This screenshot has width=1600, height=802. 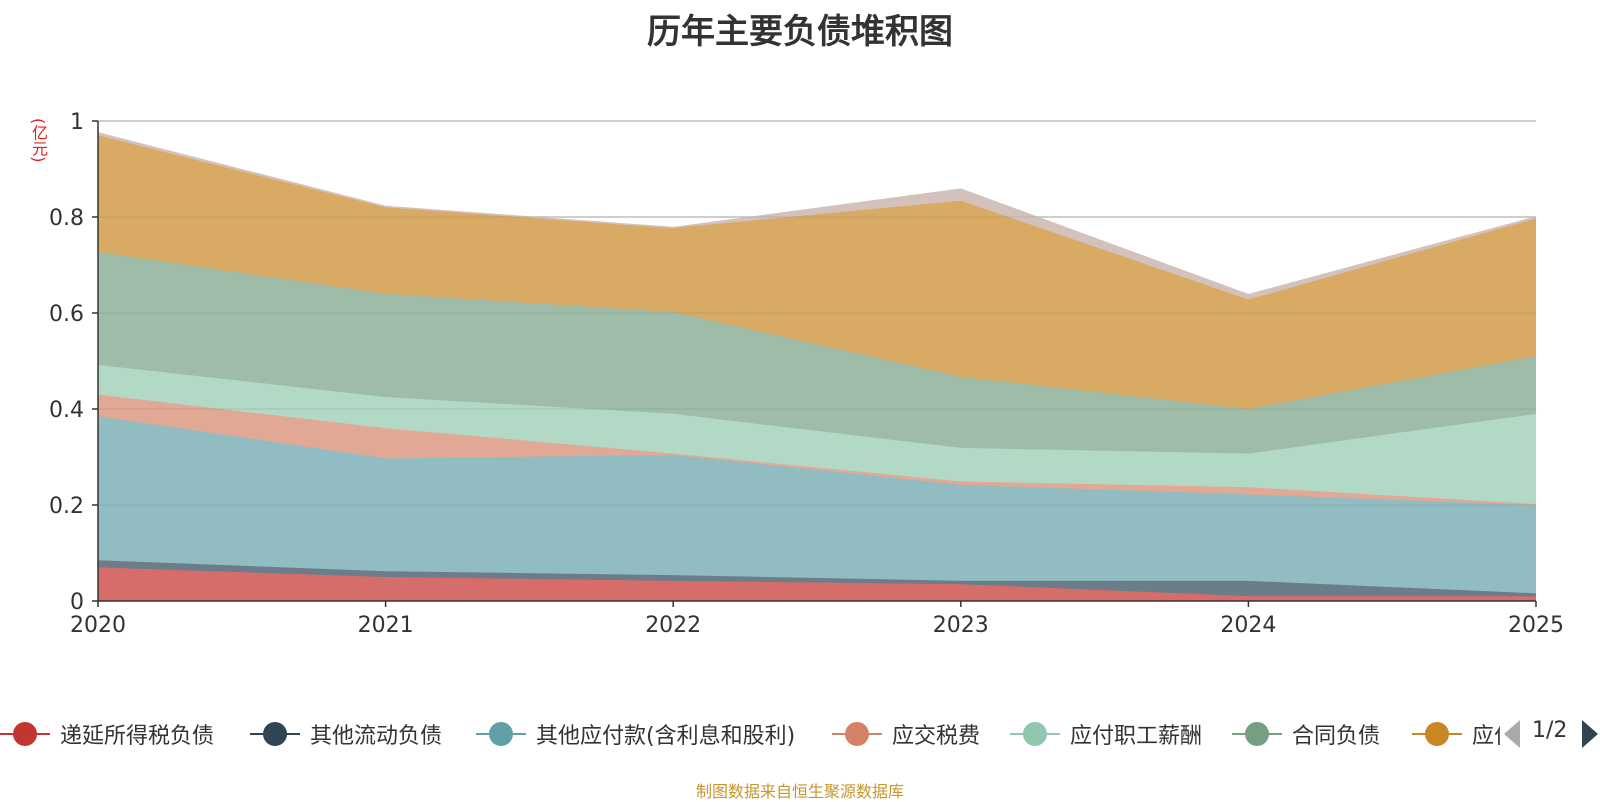 I want to click on x-tick-label-3: 2023, so click(x=961, y=625).